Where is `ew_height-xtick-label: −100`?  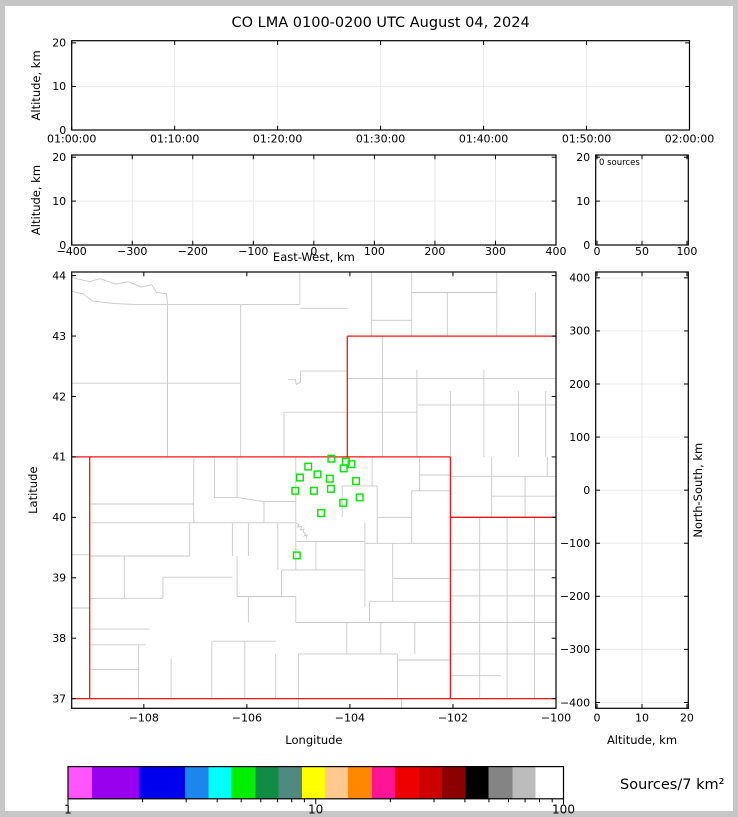
ew_height-xtick-label: −100 is located at coordinates (253, 251).